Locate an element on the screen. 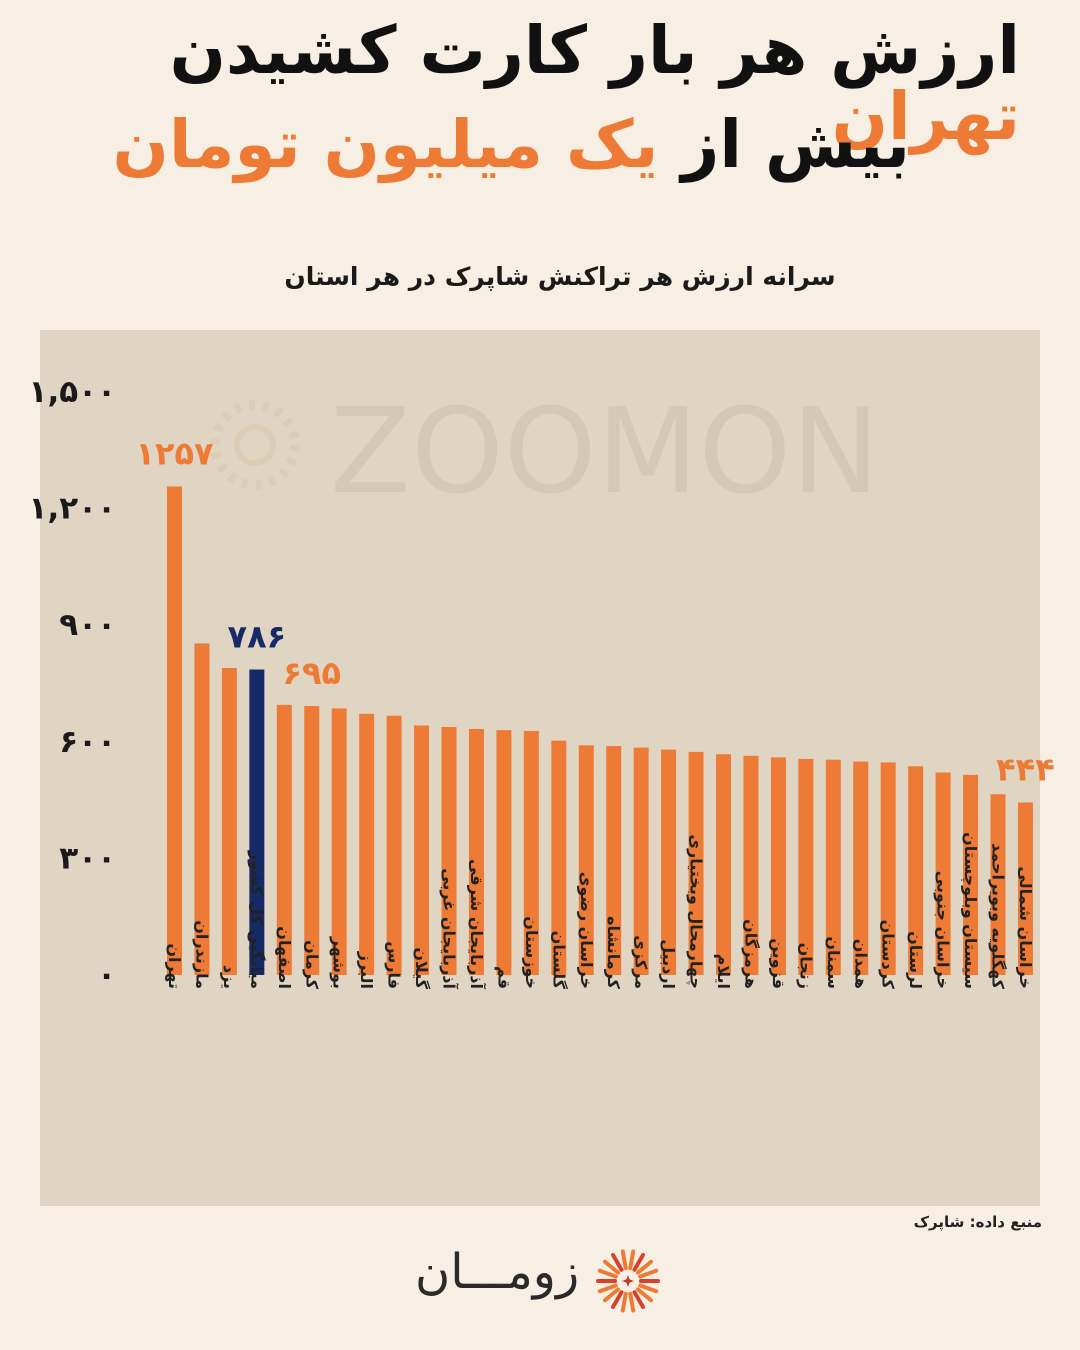  y-tick-label: ۱,۵۰۰ is located at coordinates (72, 392).